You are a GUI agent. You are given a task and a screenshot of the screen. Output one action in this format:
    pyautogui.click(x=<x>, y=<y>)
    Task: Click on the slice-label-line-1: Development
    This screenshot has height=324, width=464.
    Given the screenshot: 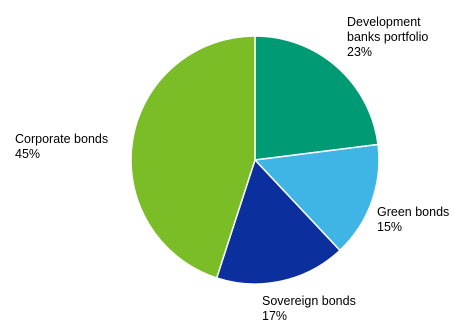 What is the action you would take?
    pyautogui.click(x=384, y=22)
    